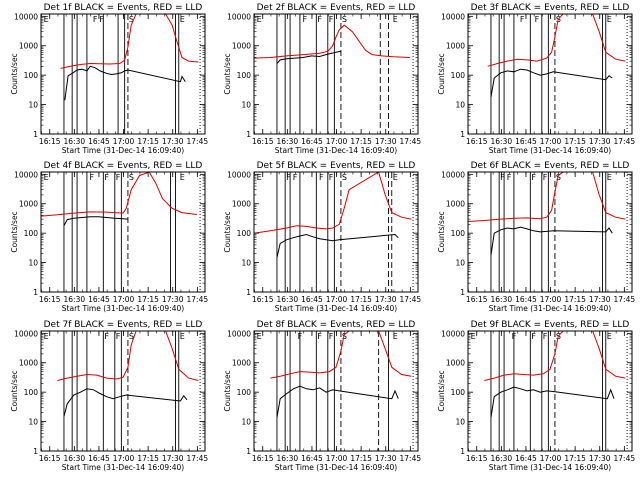 Image resolution: width=640 pixels, height=480 pixels. I want to click on panel-title: Det 7f BLACK = Events, RED = LLD, so click(123, 325).